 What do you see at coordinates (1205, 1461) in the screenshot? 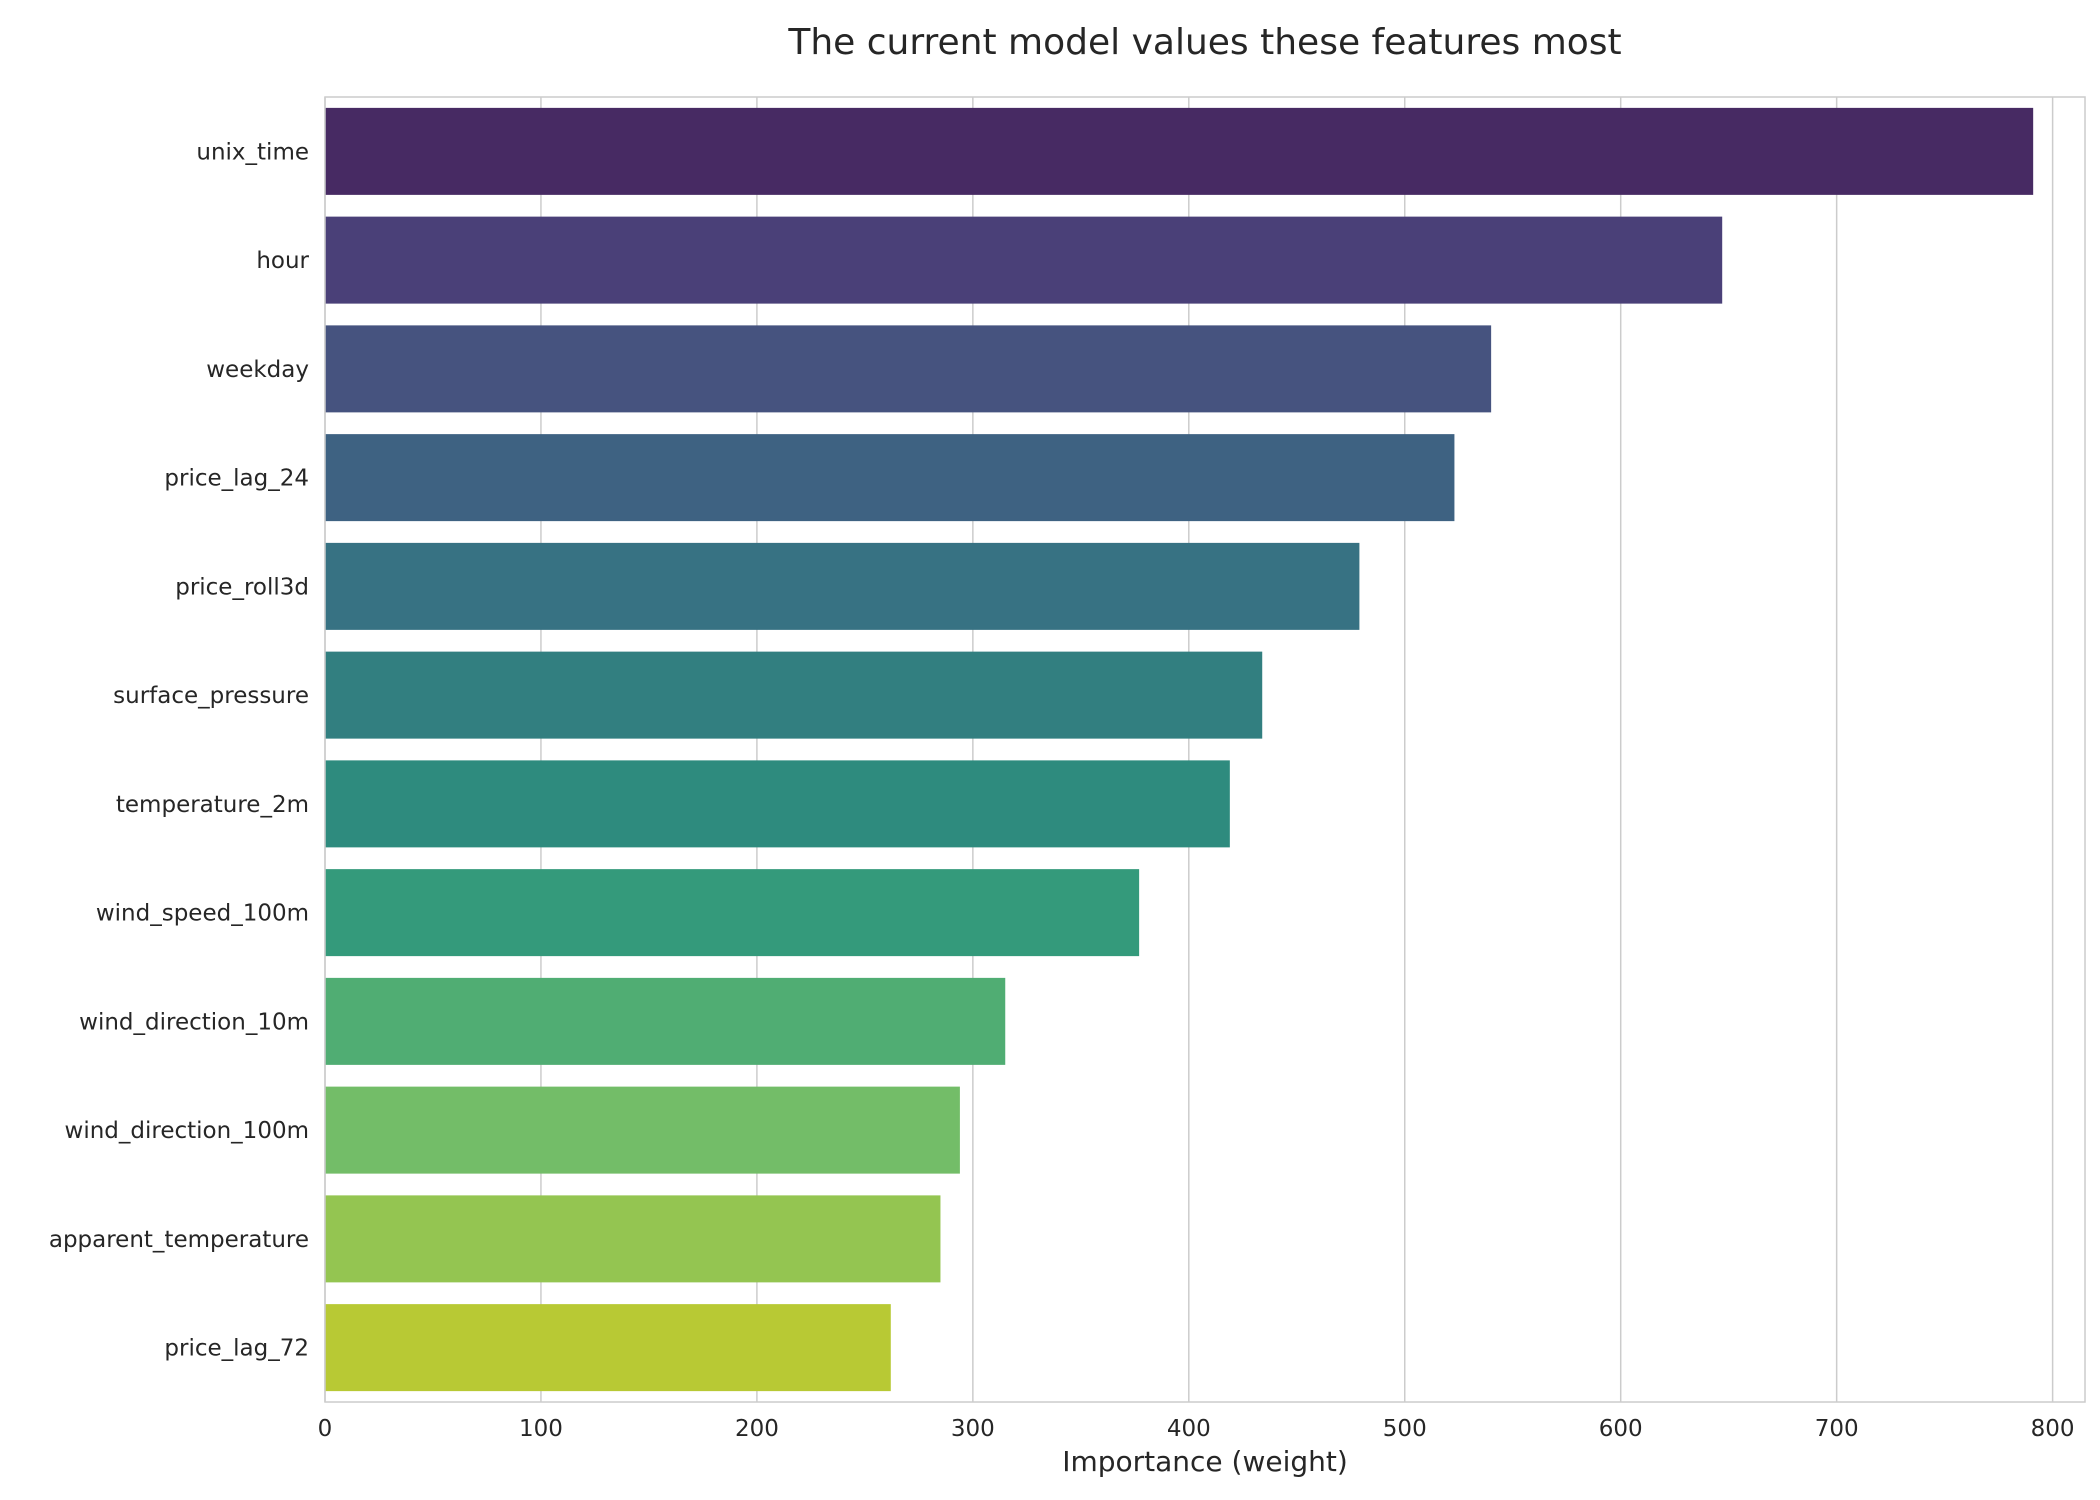
I see `x-axis-title: Importance (weight)` at bounding box center [1205, 1461].